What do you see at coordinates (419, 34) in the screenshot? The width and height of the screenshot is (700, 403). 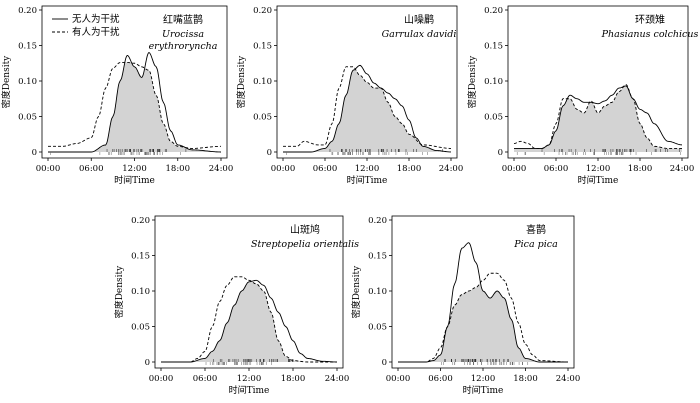 I see `species-name-latin: Garrulax davidi` at bounding box center [419, 34].